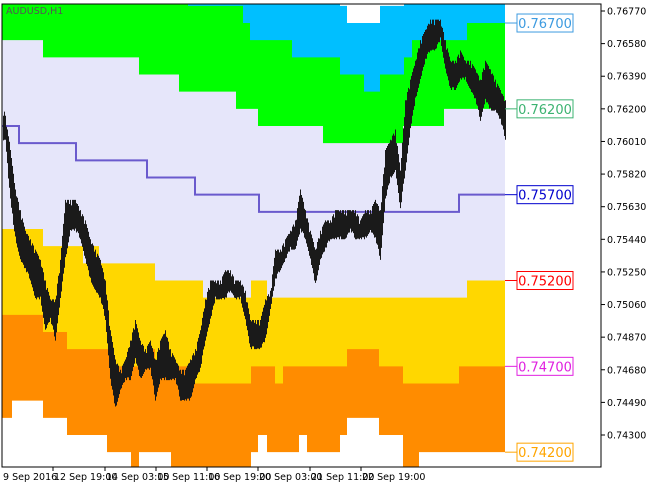 Image resolution: width=652 pixels, height=487 pixels. I want to click on level-label: 0.74700, so click(545, 367).